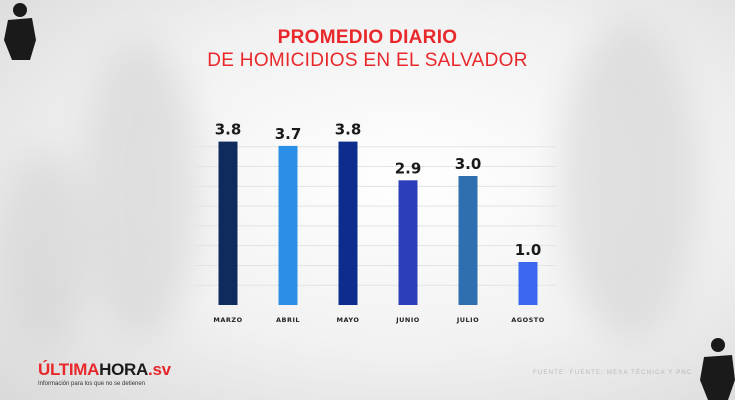 Image resolution: width=735 pixels, height=400 pixels. What do you see at coordinates (408, 242) in the screenshot?
I see `bar-junio` at bounding box center [408, 242].